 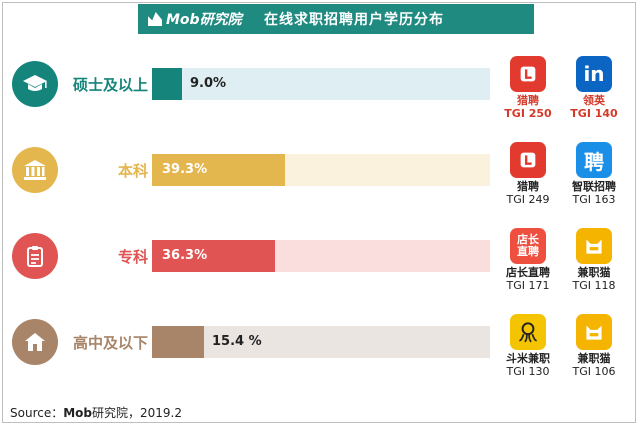 I want to click on app-tgi: TGI 250, so click(x=528, y=113).